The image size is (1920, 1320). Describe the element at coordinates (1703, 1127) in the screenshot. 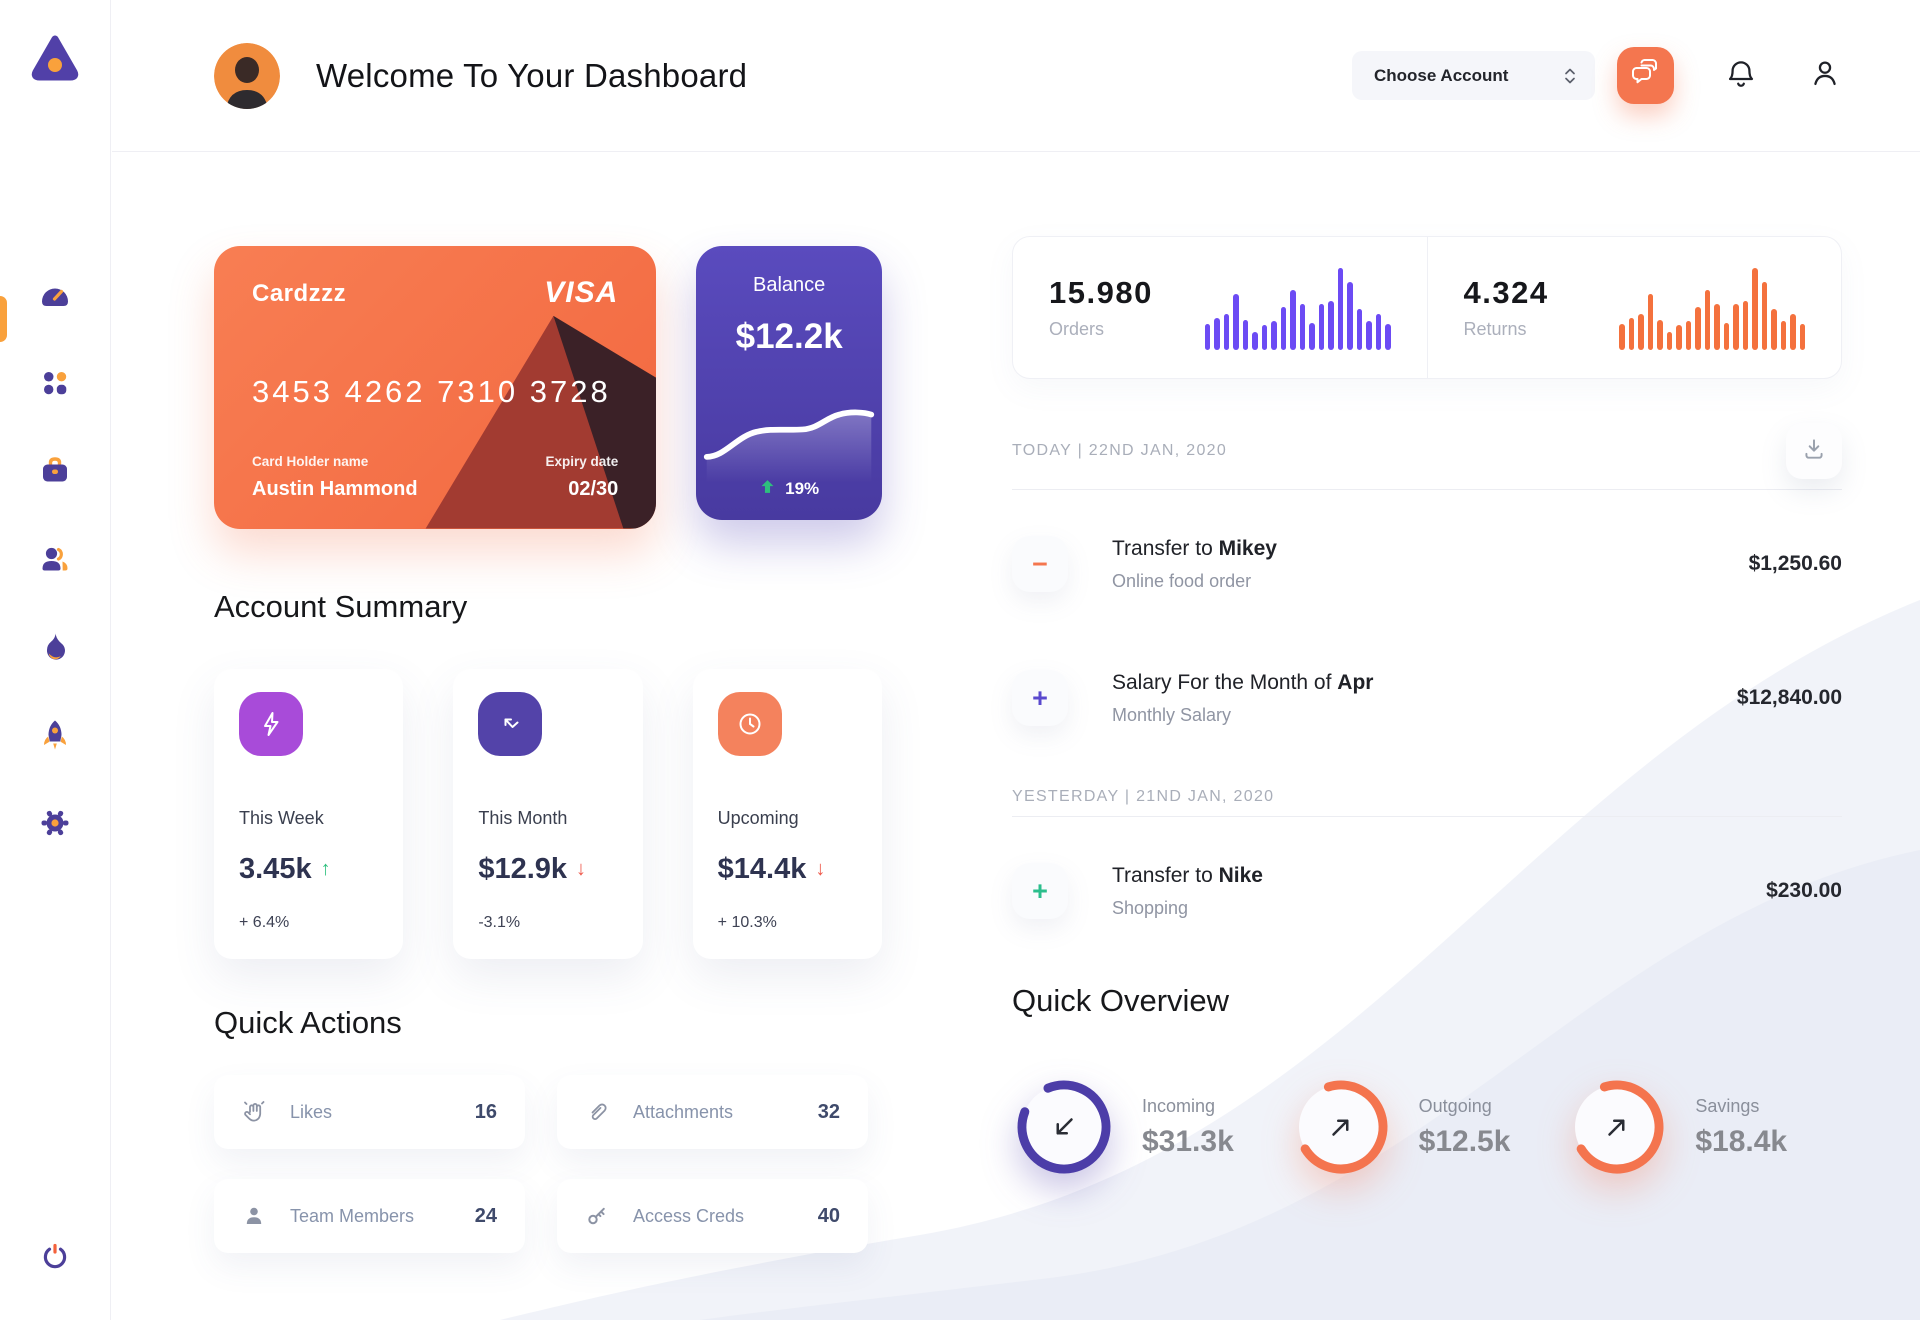

I see `overview-savings: Savings $18.4k` at that location.